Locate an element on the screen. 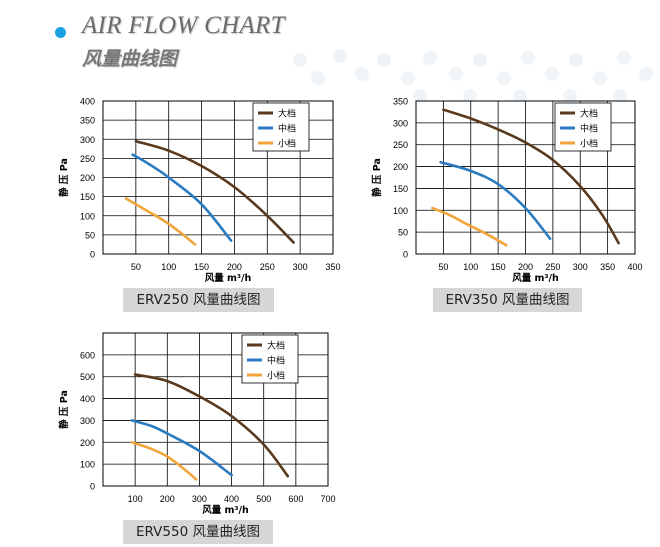  accent-dot-icon is located at coordinates (60, 32).